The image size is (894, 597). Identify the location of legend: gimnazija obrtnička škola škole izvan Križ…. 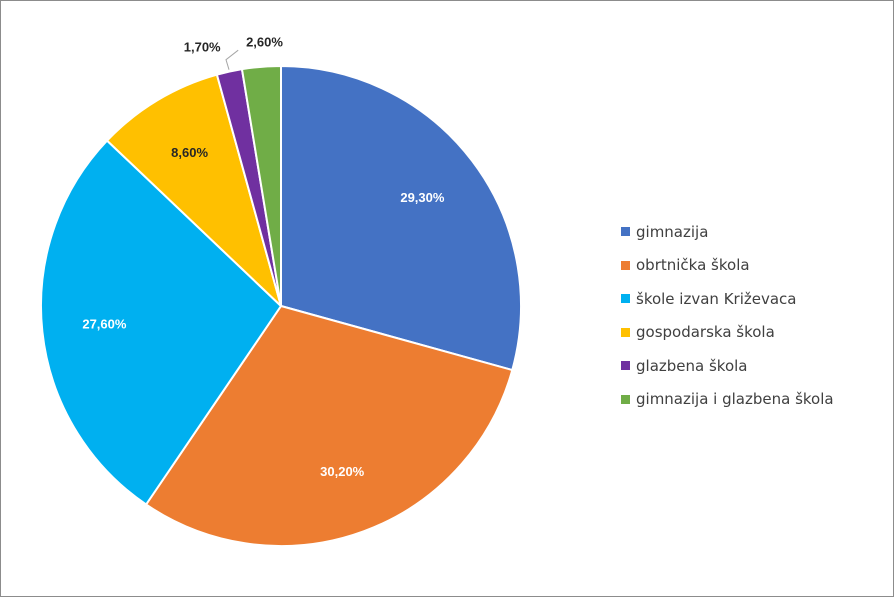
(727, 315).